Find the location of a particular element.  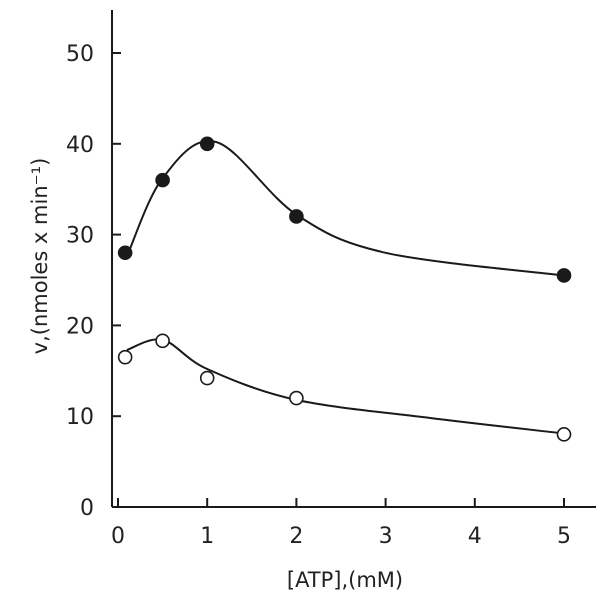

x-axis-title: [ATP],(mM) is located at coordinates (345, 580).